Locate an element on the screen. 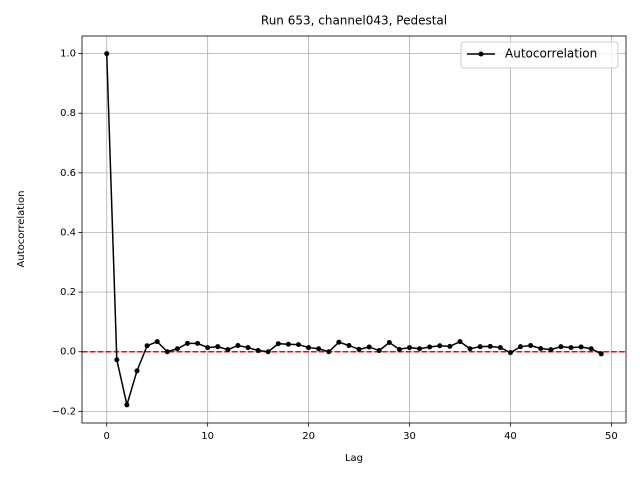 This screenshot has width=640, height=484. x-tick-label: 50 is located at coordinates (611, 436).